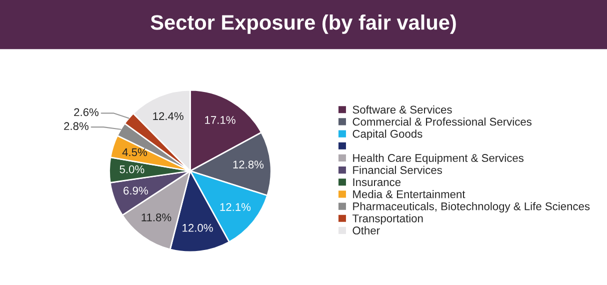 Image resolution: width=607 pixels, height=285 pixels. Describe the element at coordinates (387, 135) in the screenshot. I see `legend-label: Capital Goods` at that location.